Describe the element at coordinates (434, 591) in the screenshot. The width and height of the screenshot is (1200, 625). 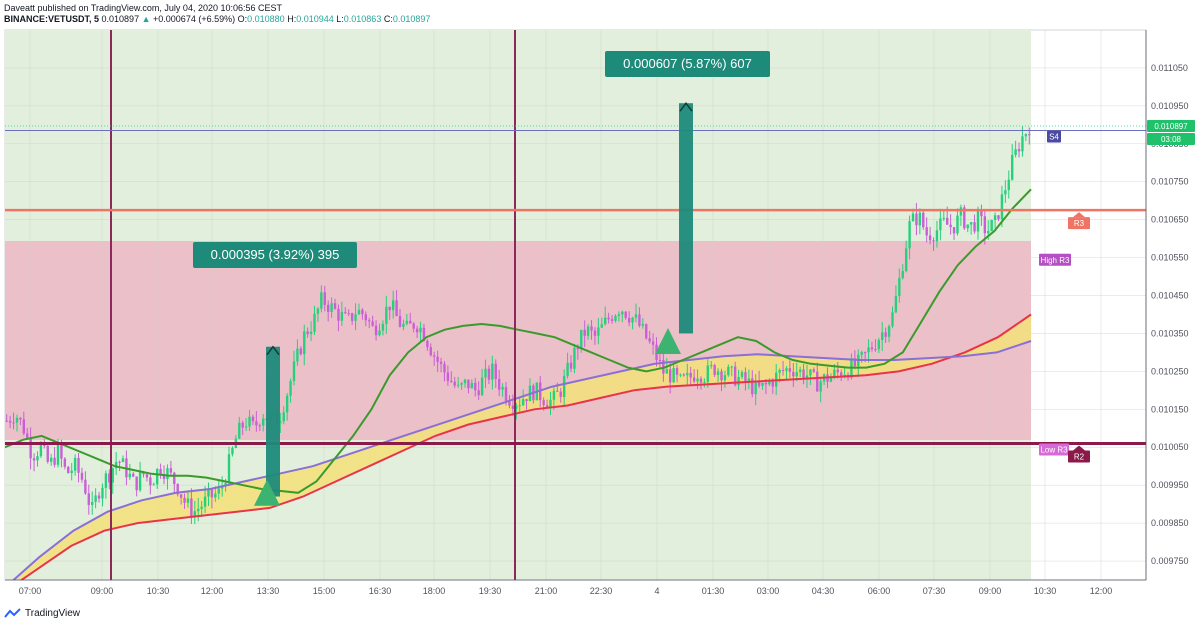
I see `x-tick-label: 18:00` at that location.